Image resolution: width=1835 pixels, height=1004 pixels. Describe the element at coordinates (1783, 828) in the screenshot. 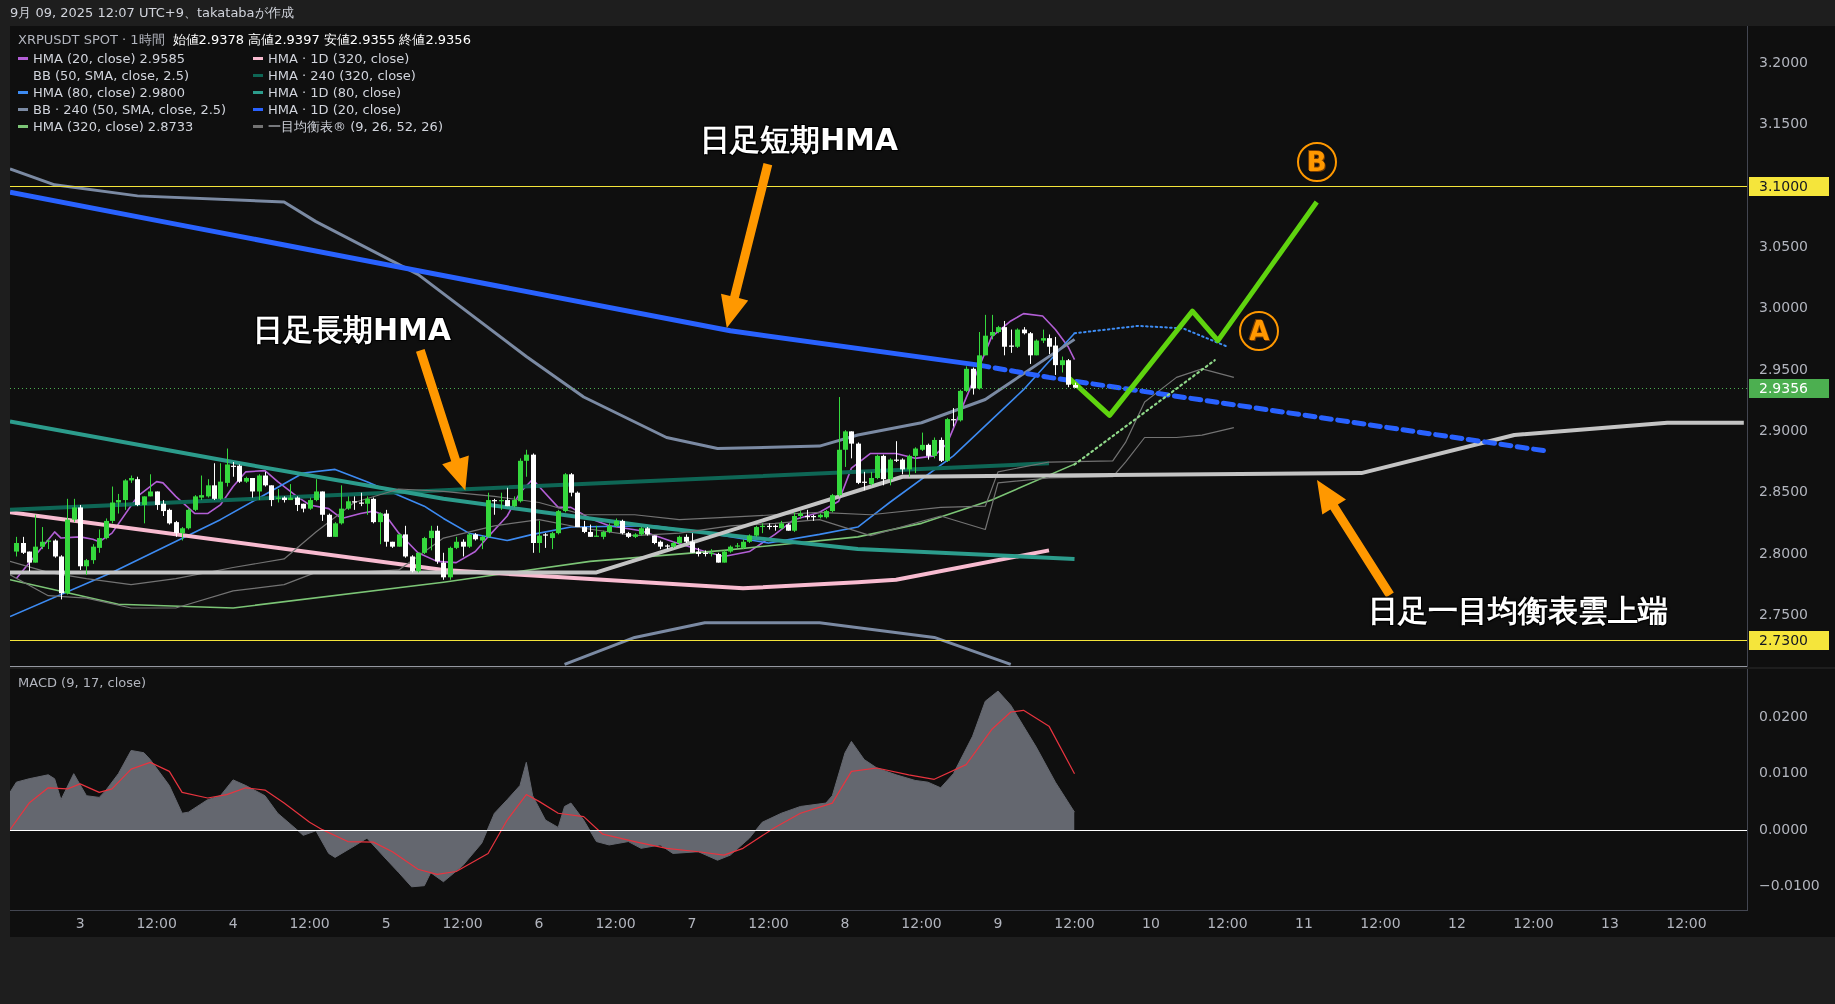

I see `y-tick-label: 0.0000` at that location.